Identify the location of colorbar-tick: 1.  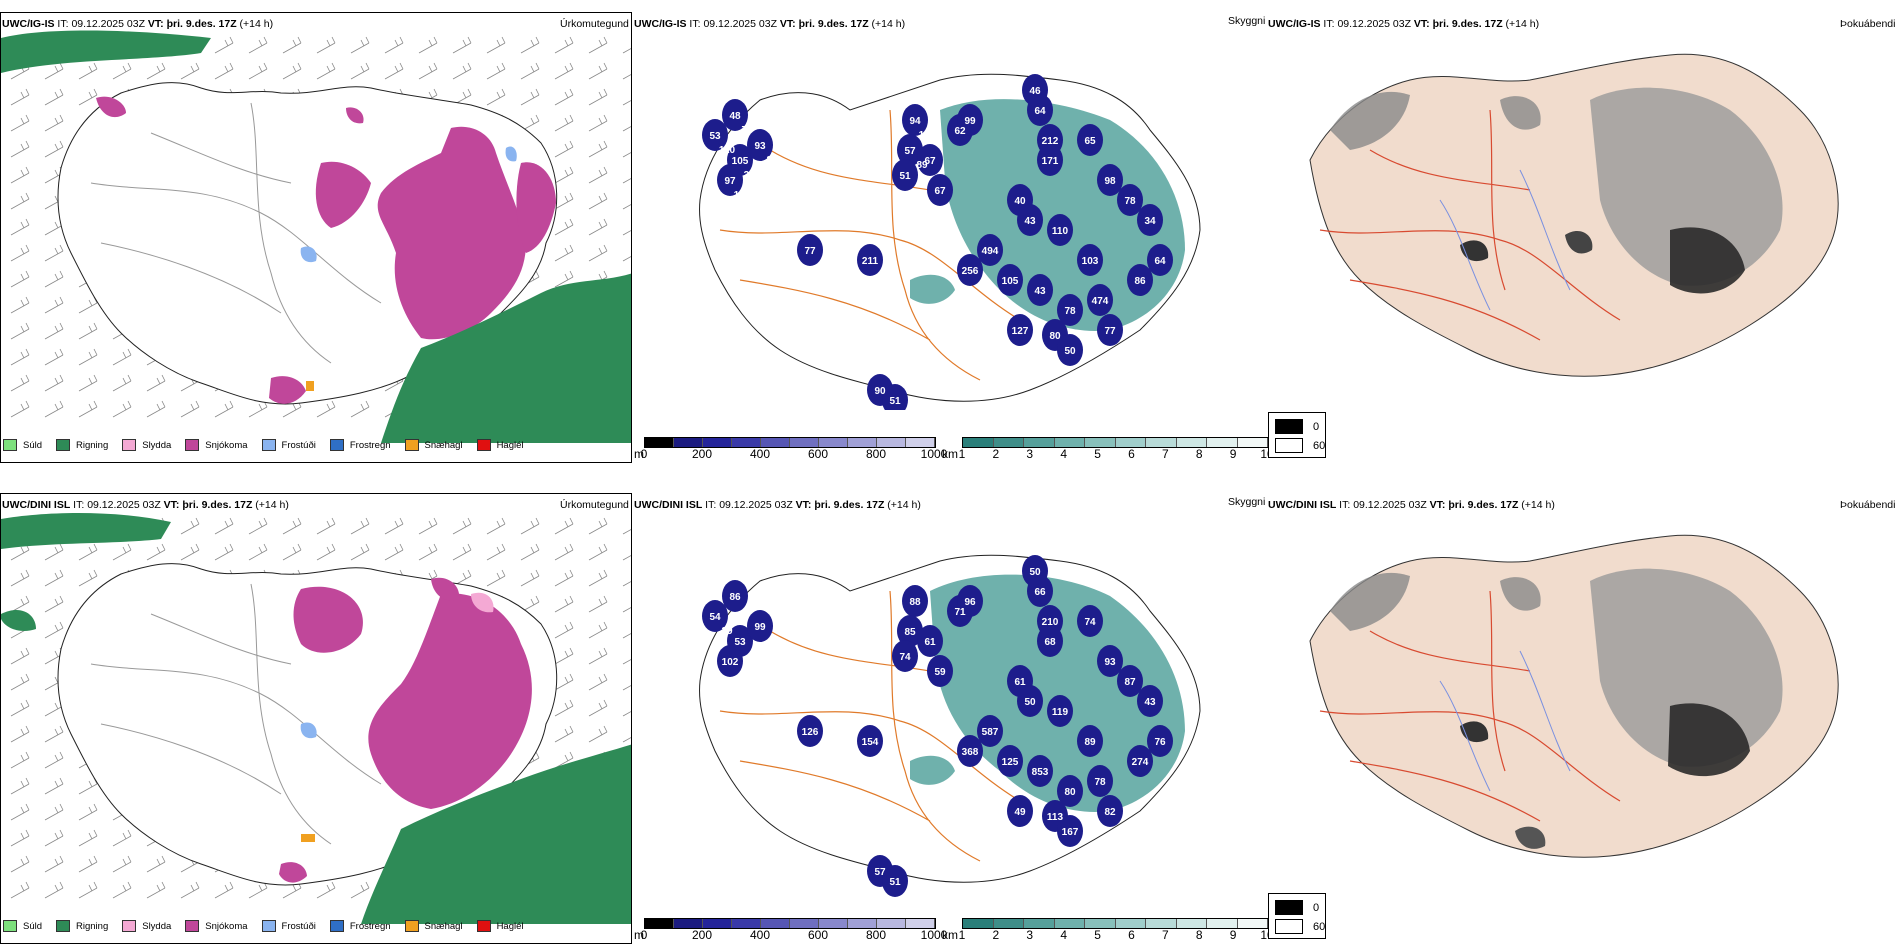
(962, 454).